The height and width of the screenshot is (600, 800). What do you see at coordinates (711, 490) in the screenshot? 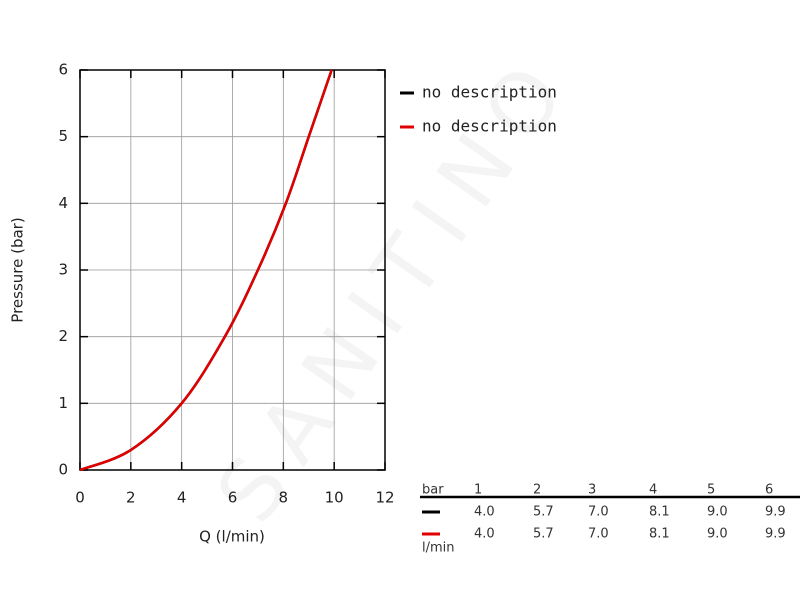
I see `table-header: 5` at bounding box center [711, 490].